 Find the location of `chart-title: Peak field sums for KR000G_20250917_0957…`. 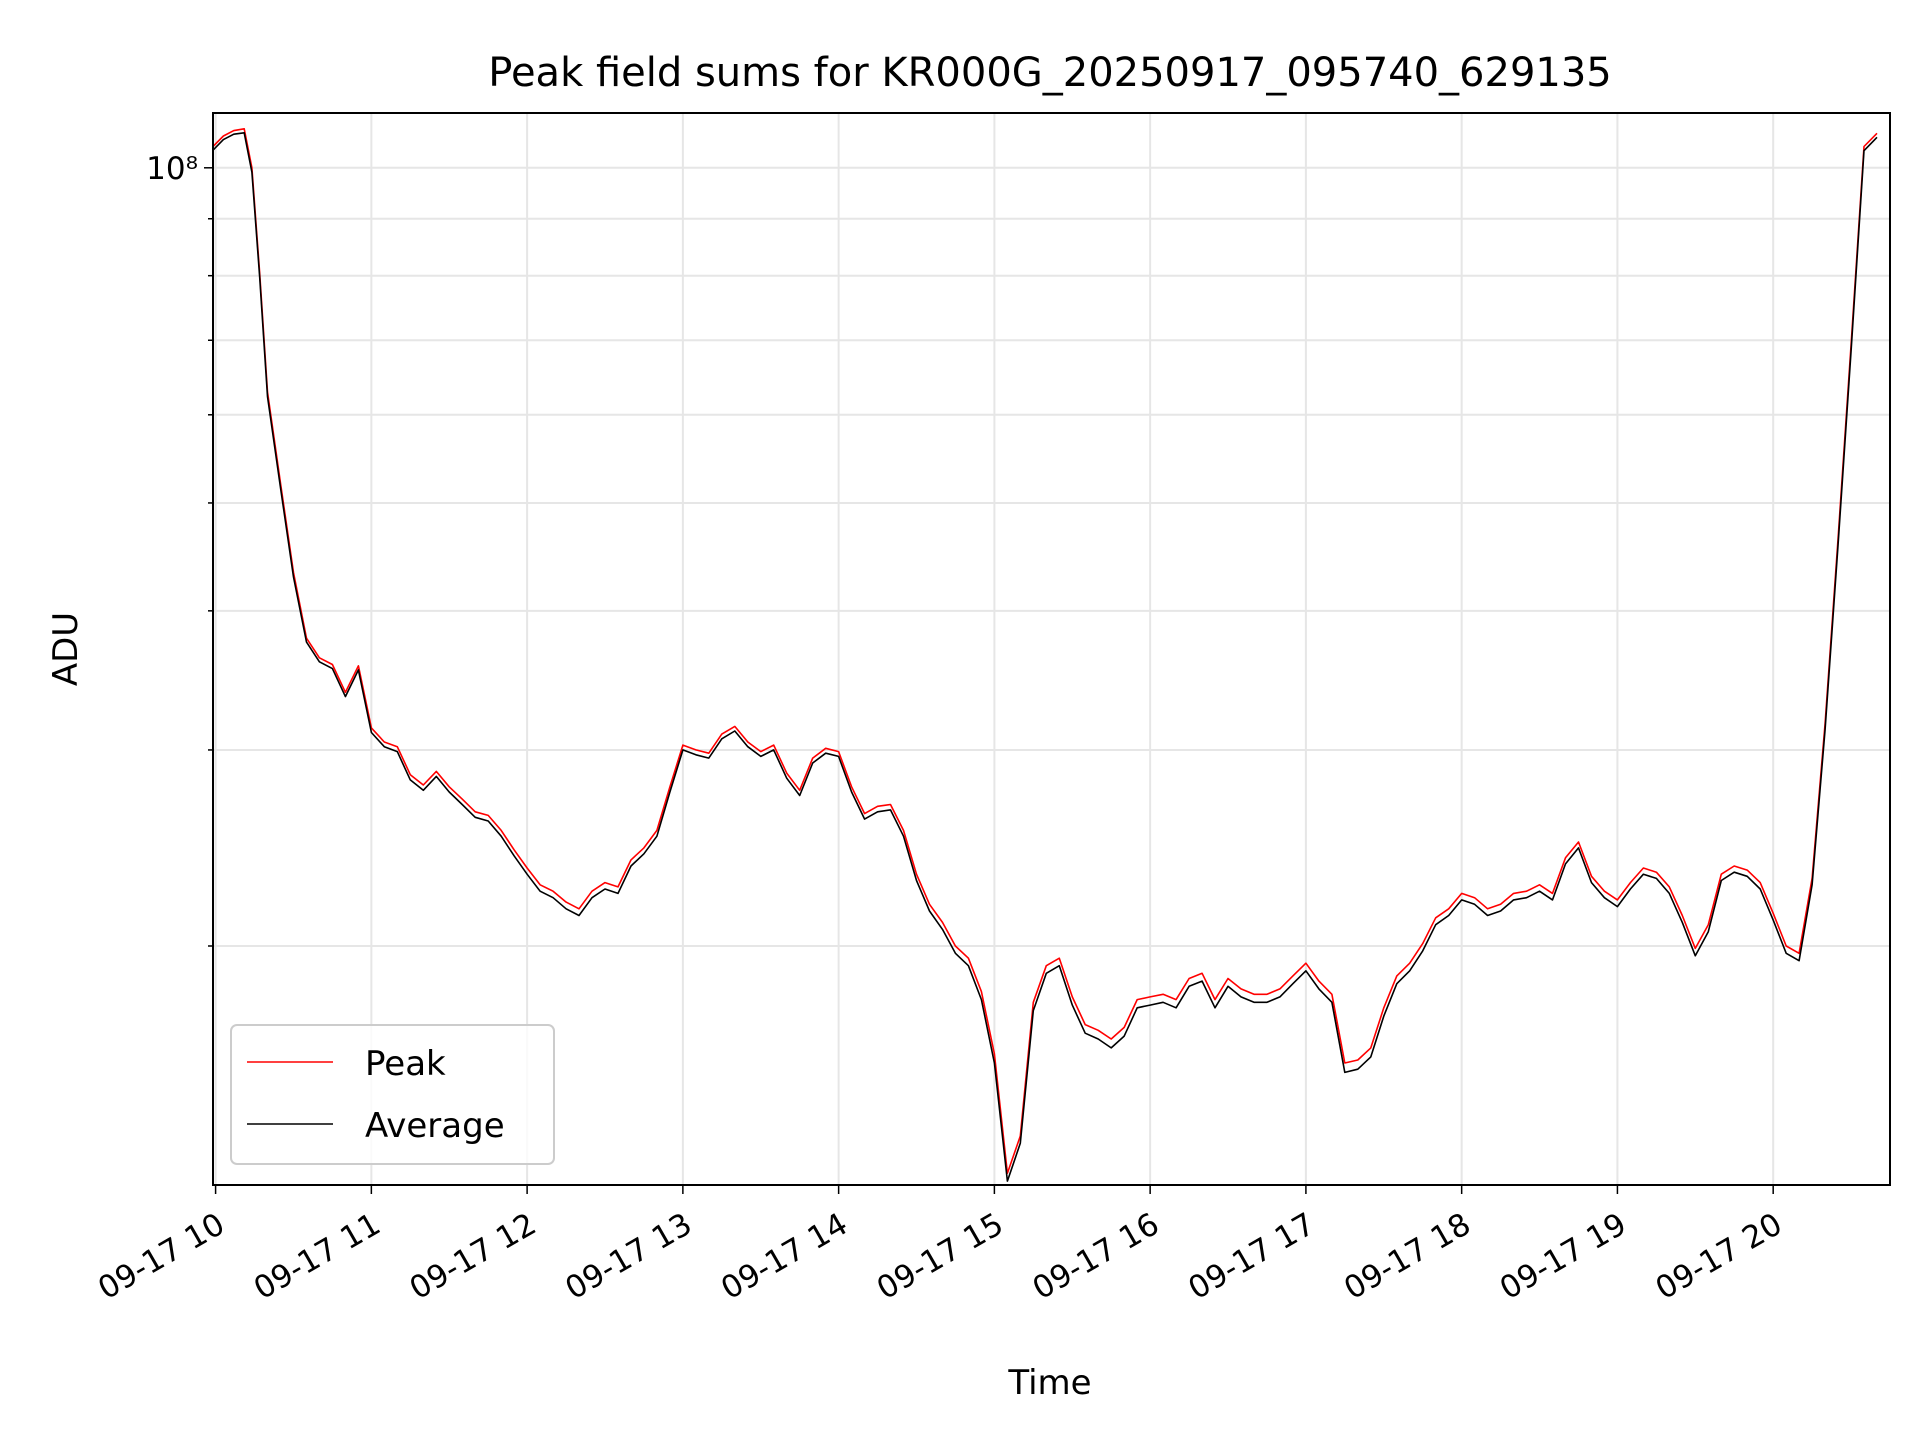

chart-title: Peak field sums for KR000G_20250917_0957… is located at coordinates (1050, 73).